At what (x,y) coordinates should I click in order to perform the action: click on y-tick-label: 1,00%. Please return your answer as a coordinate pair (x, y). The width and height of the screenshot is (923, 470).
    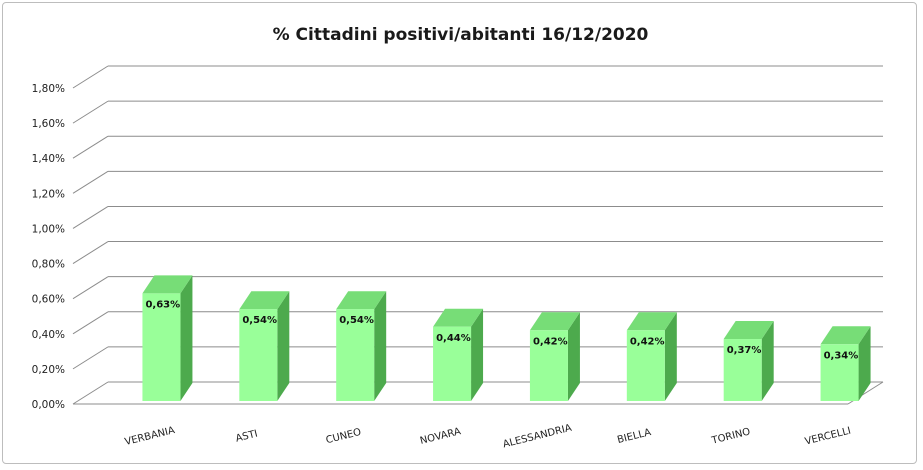
    Looking at the image, I should click on (48, 229).